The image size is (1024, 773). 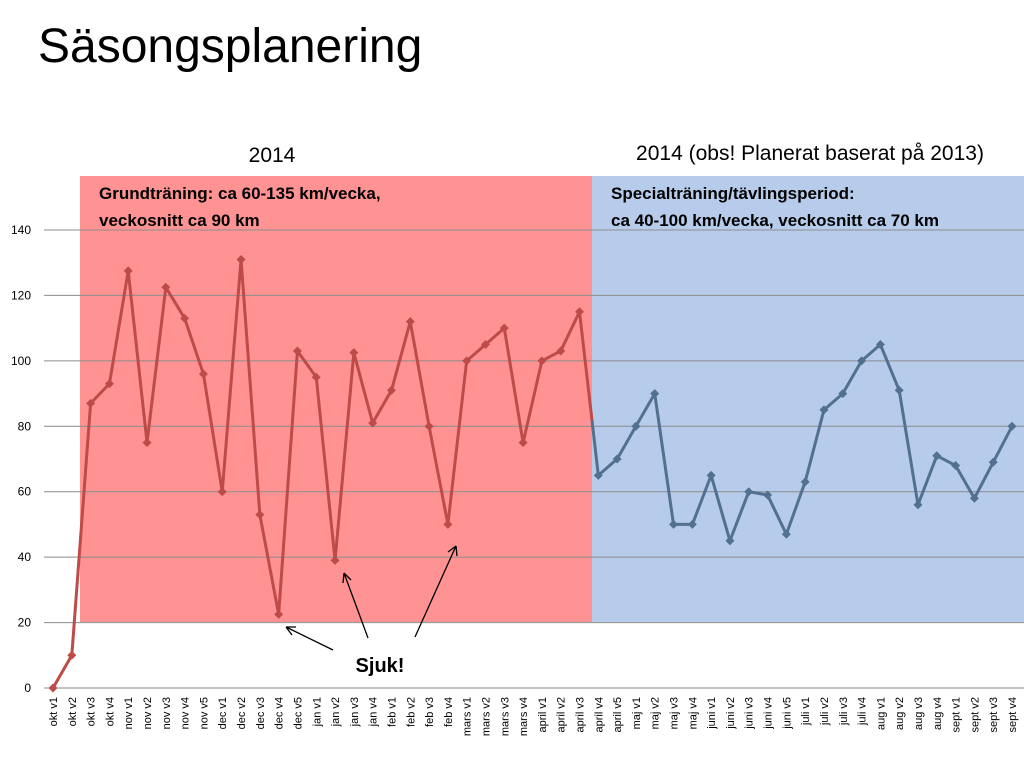 I want to click on x-tick-label: april v5, so click(x=618, y=714).